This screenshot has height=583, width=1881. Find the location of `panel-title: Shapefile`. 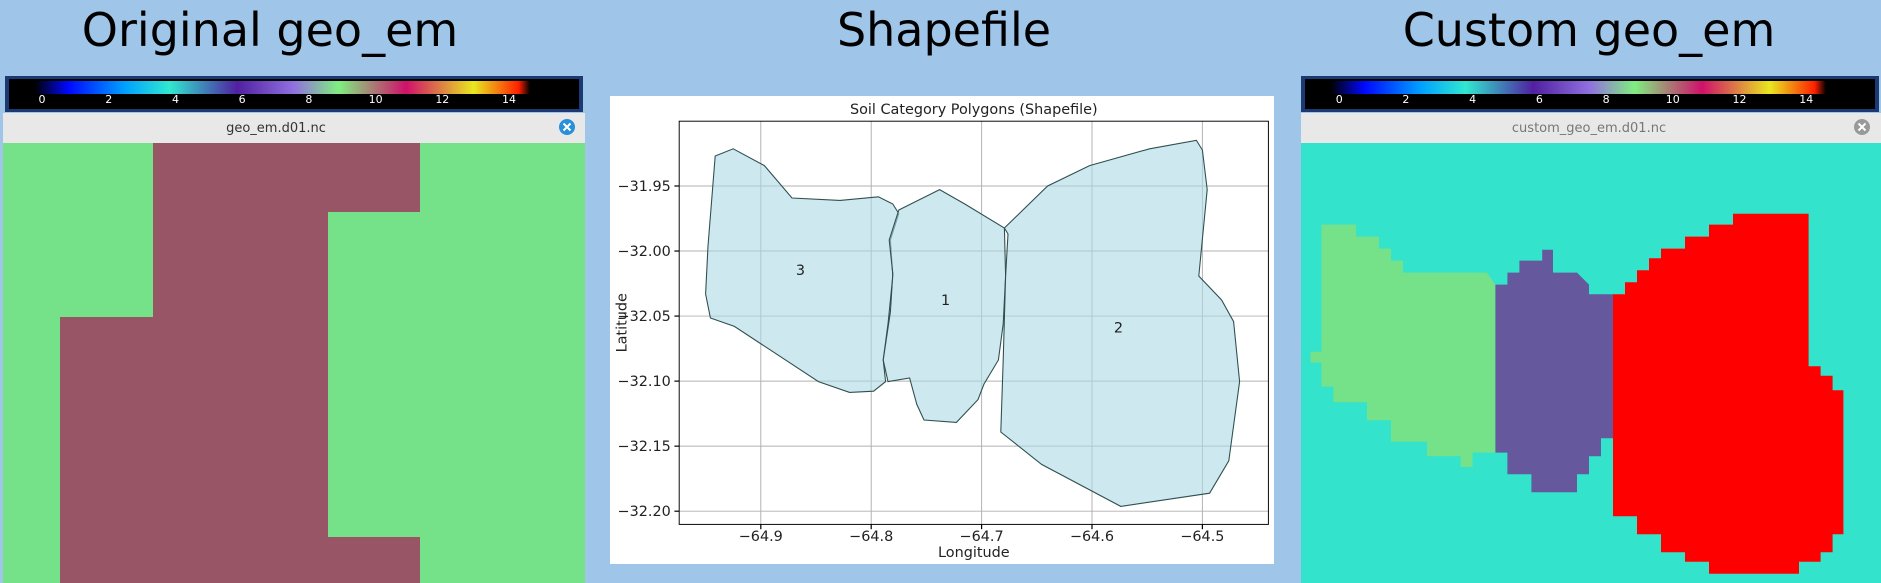

panel-title: Shapefile is located at coordinates (944, 30).